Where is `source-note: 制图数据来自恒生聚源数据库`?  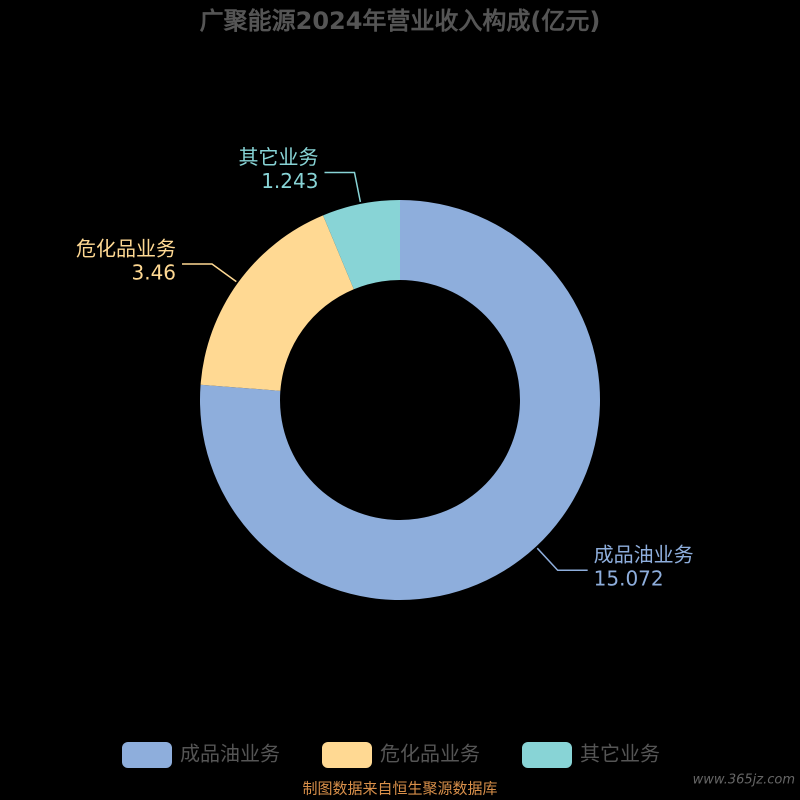
source-note: 制图数据来自恒生聚源数据库 is located at coordinates (399, 789).